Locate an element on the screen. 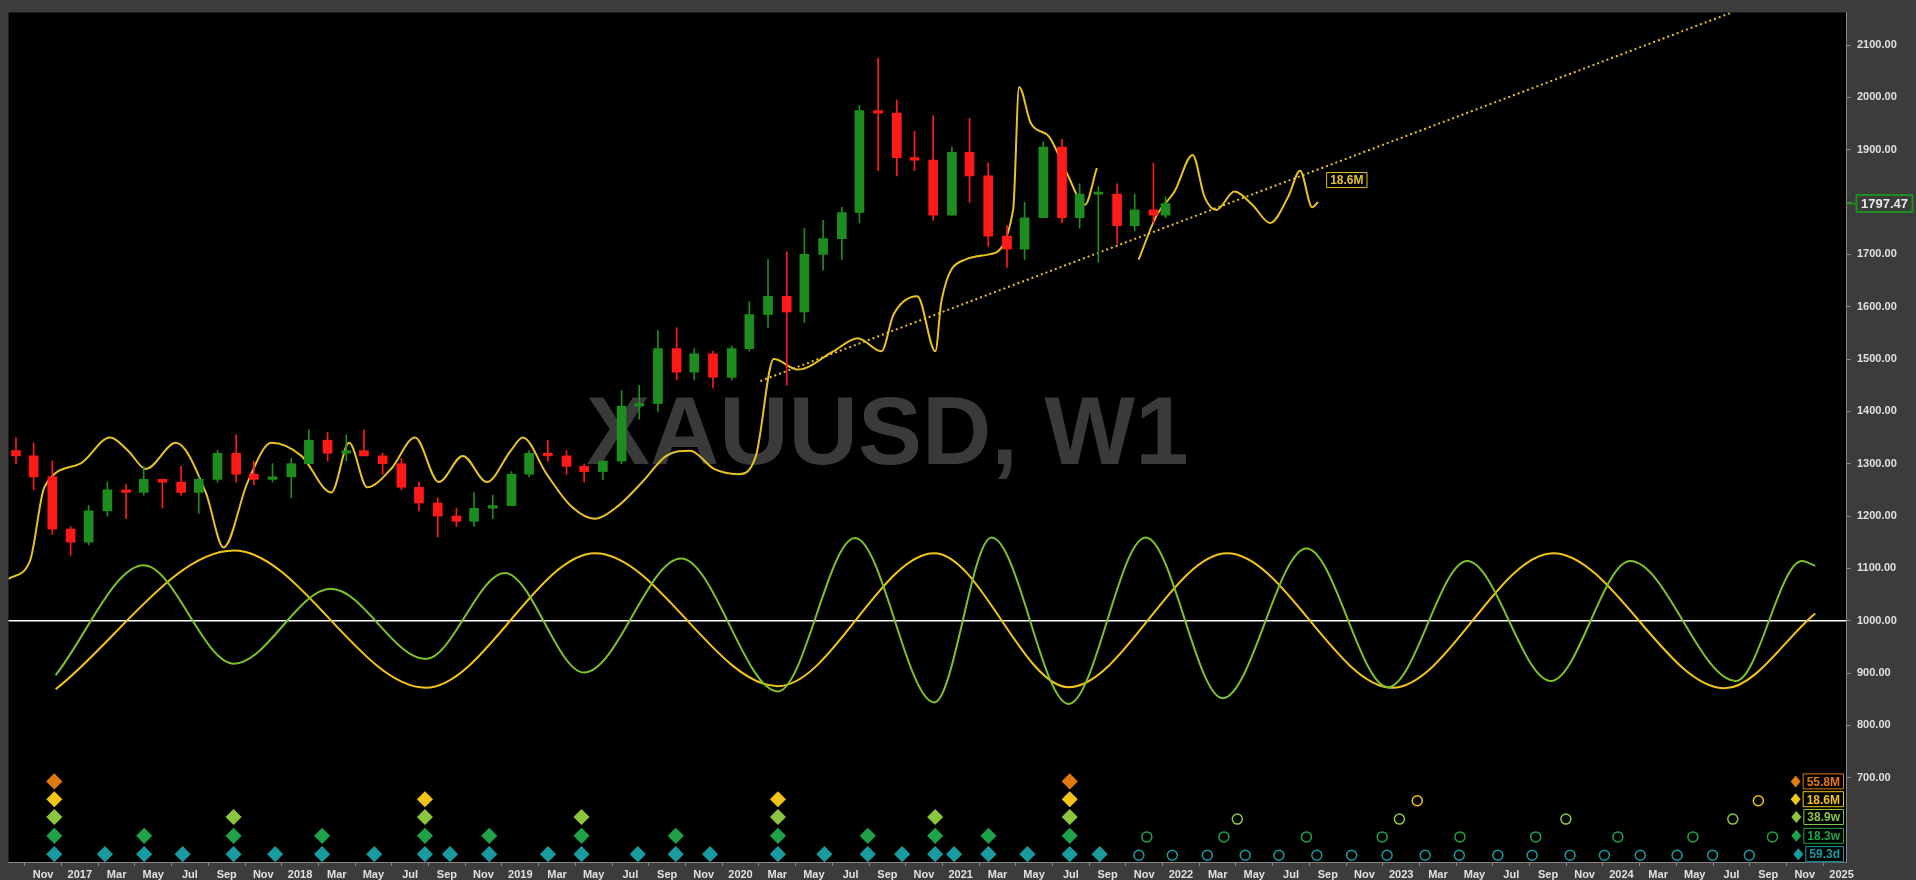  y-tick-label: 2000.00 is located at coordinates (1877, 96).